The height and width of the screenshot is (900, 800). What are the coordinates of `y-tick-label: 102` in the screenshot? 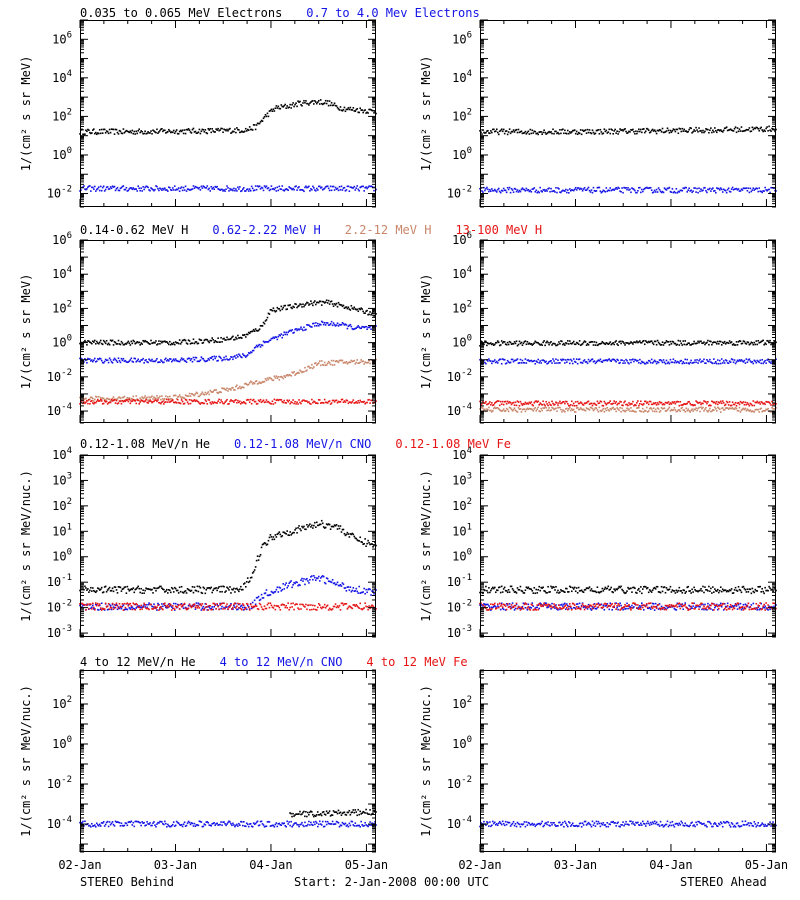 It's located at (462, 307).